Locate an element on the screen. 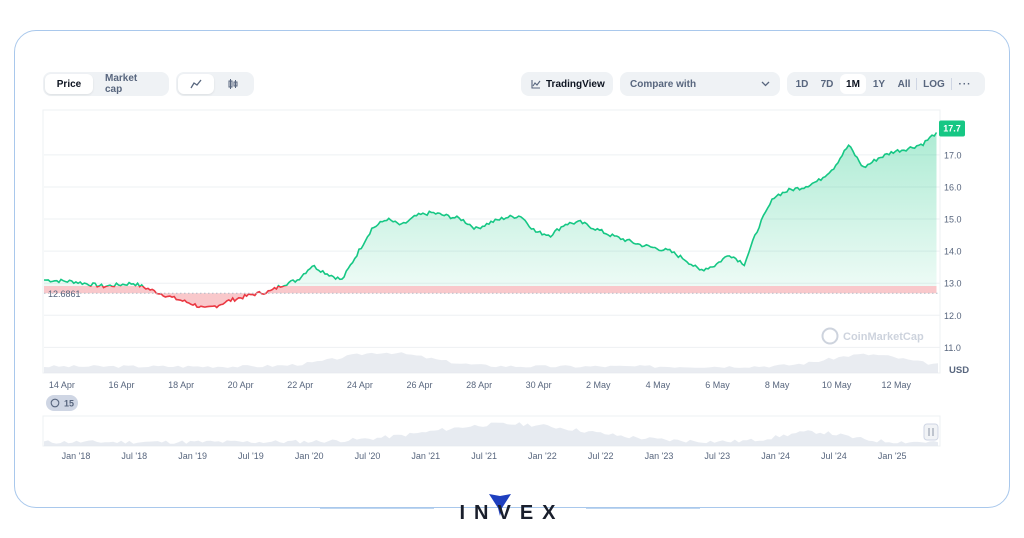 This screenshot has height=538, width=1024. price-marketcap-toggle: Price Market cap is located at coordinates (106, 84).